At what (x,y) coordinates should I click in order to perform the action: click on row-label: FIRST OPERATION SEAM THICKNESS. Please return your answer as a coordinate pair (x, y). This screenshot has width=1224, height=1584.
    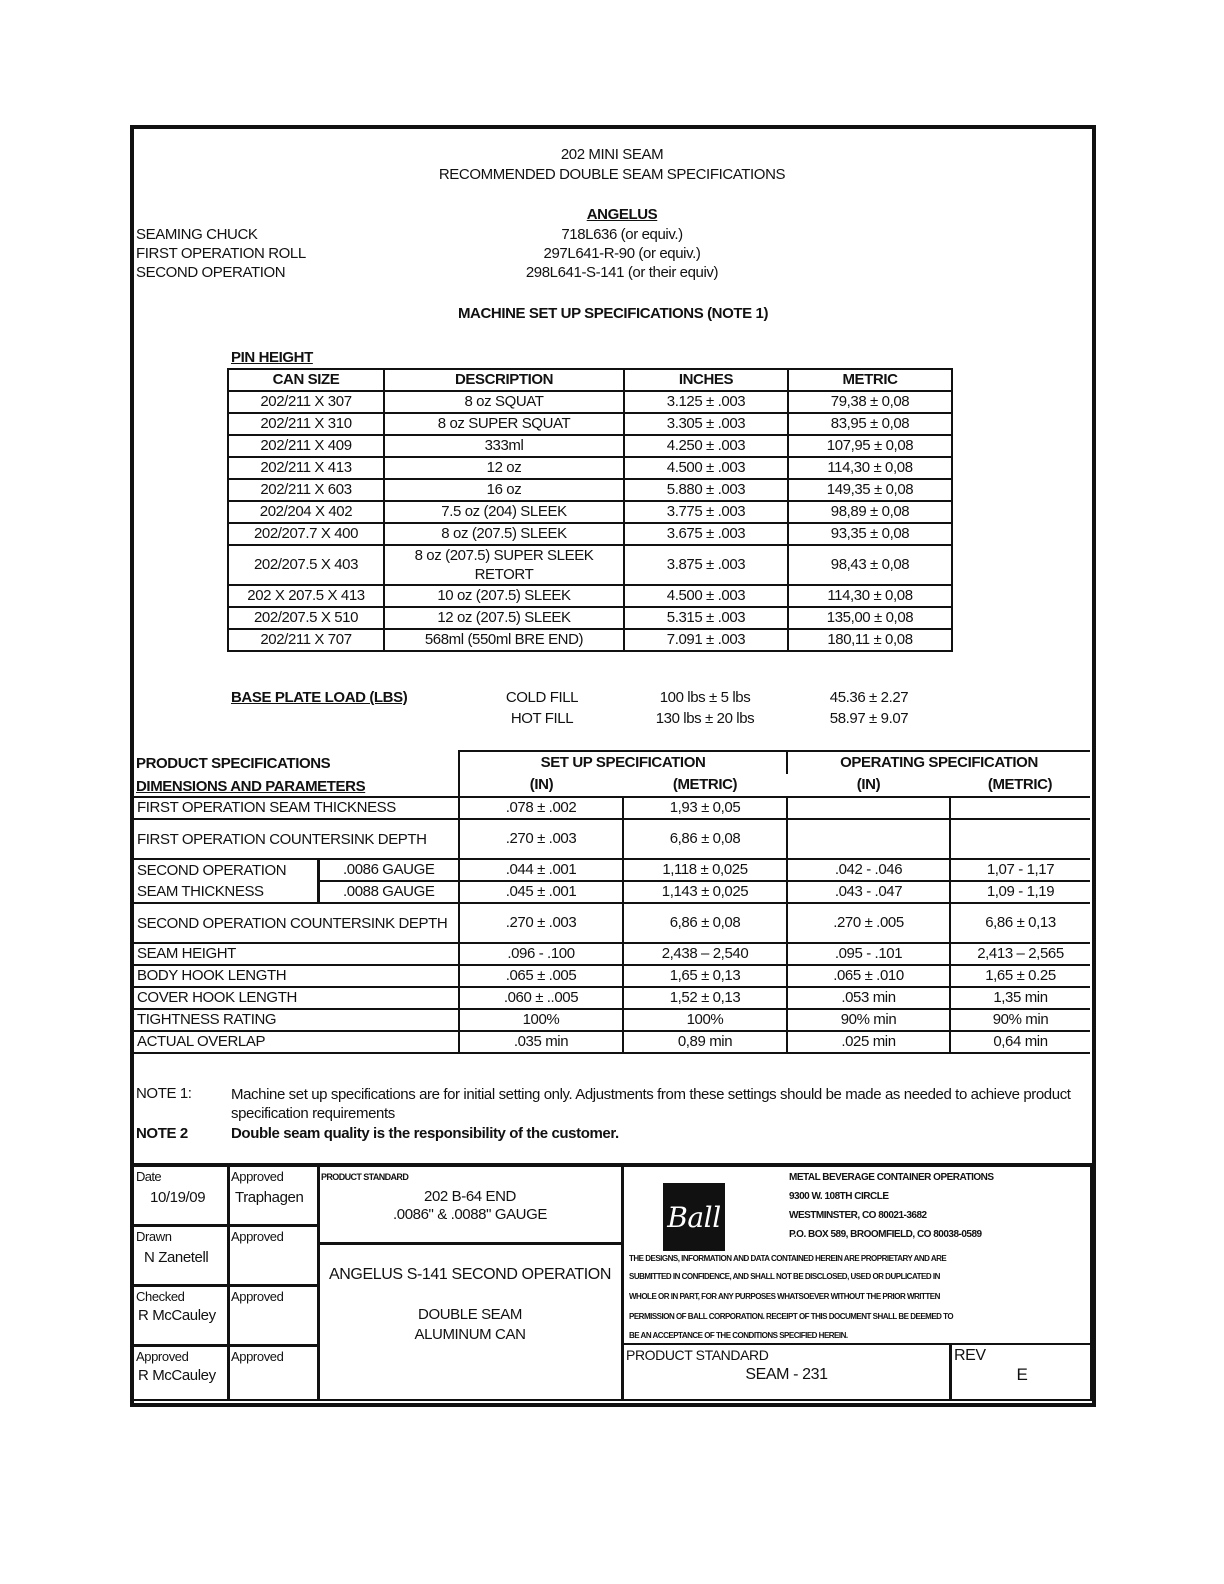
    Looking at the image, I should click on (296, 808).